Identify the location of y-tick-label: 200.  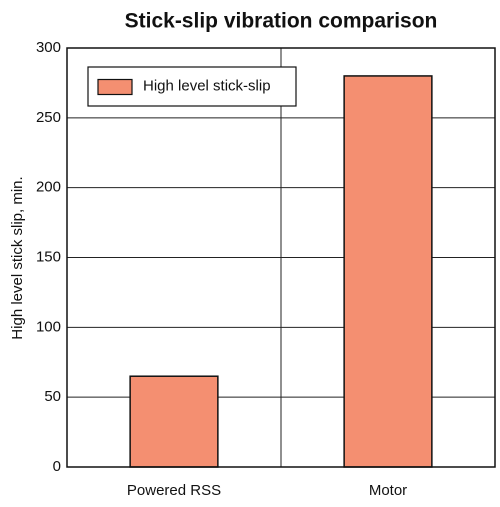
(48, 187).